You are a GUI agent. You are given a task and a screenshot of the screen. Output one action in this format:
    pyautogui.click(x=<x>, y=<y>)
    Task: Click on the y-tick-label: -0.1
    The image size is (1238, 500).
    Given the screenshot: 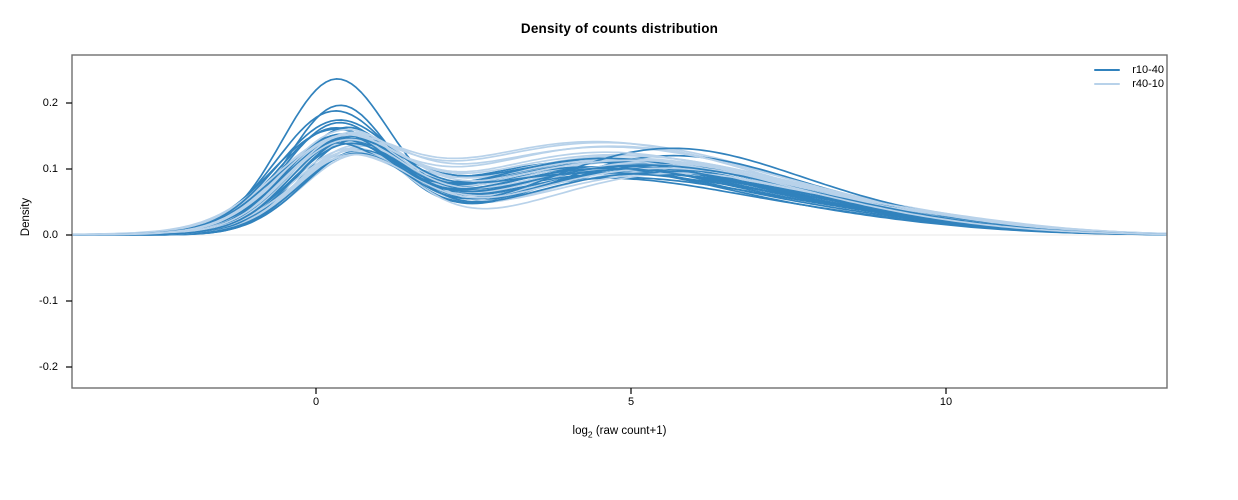 What is the action you would take?
    pyautogui.click(x=48, y=301)
    